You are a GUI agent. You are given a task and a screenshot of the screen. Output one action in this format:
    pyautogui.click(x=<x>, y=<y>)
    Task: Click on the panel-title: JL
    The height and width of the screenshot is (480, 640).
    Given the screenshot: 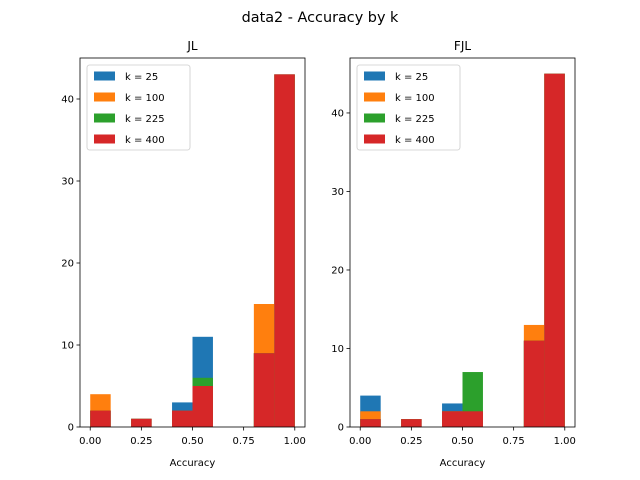 What is the action you would take?
    pyautogui.click(x=192, y=46)
    